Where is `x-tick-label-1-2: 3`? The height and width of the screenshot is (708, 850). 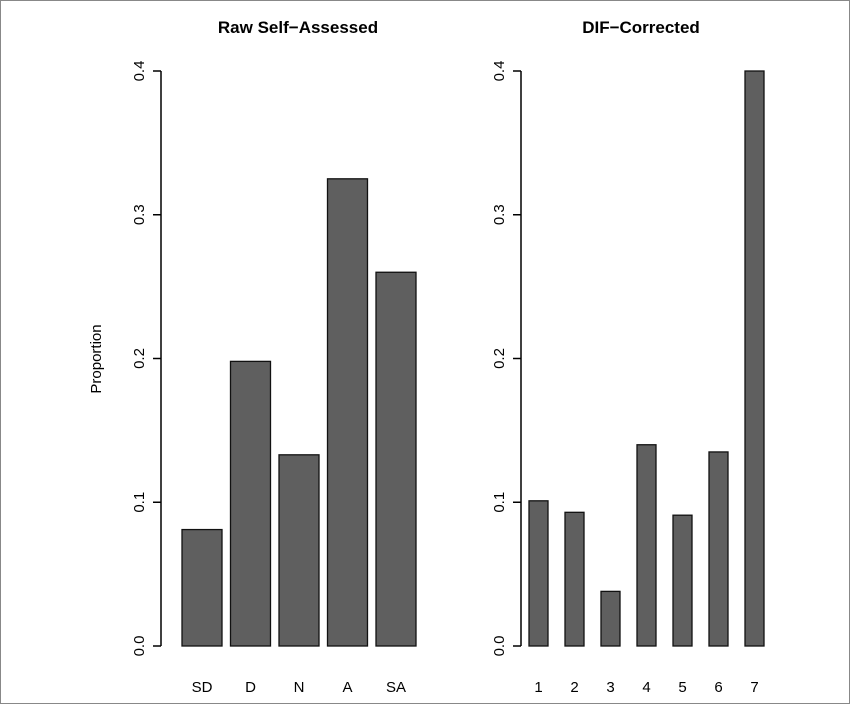 x-tick-label-1-2: 3 is located at coordinates (610, 687).